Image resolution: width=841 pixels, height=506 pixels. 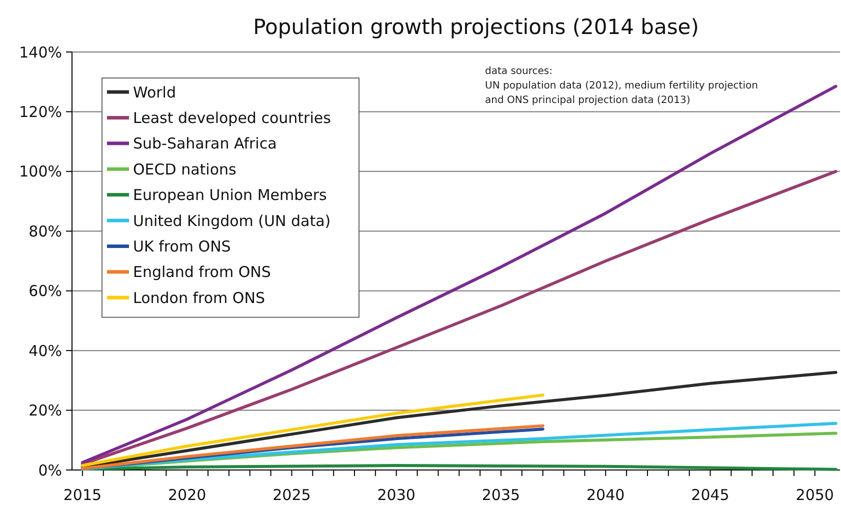 What do you see at coordinates (605, 495) in the screenshot?
I see `x-tick-label: 2040` at bounding box center [605, 495].